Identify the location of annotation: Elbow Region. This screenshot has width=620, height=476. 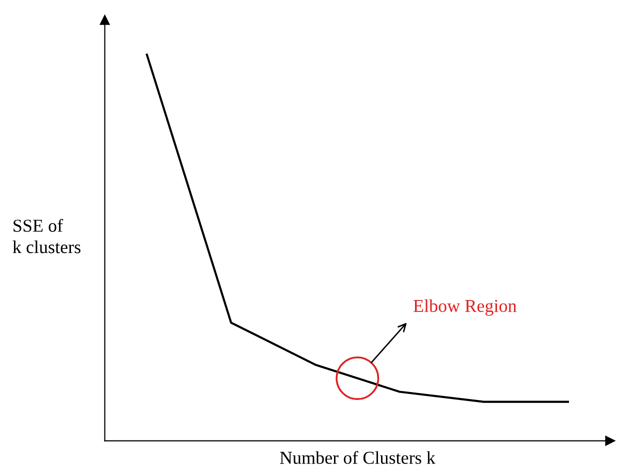
(465, 307).